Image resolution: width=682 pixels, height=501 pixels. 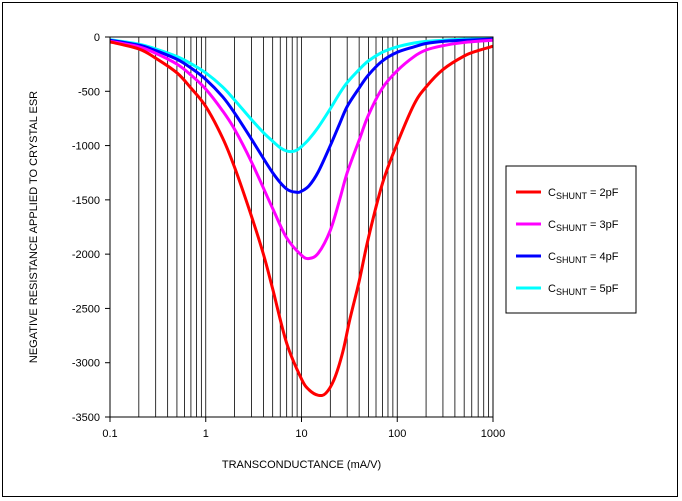 What do you see at coordinates (301, 95) in the screenshot?
I see `series-line` at bounding box center [301, 95].